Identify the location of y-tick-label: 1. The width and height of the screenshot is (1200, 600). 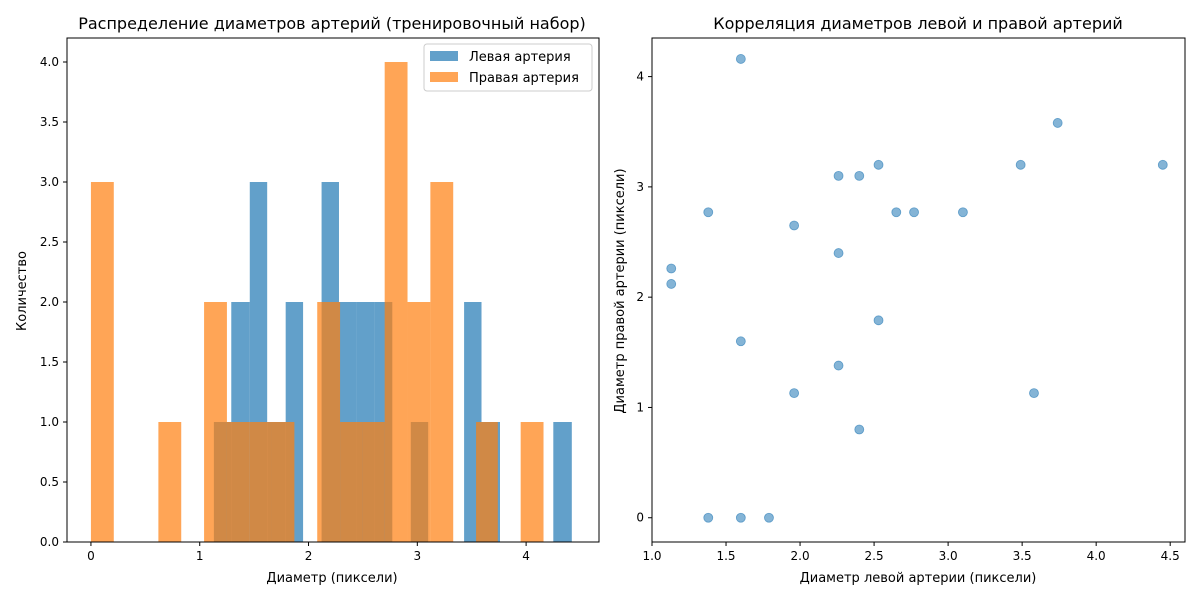
(640, 407).